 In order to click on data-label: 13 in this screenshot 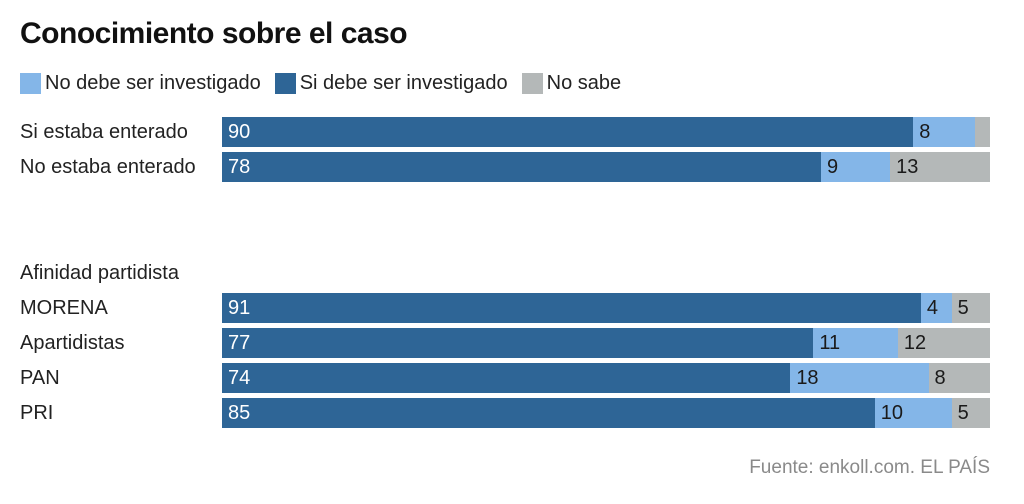, I will do `click(907, 167)`.